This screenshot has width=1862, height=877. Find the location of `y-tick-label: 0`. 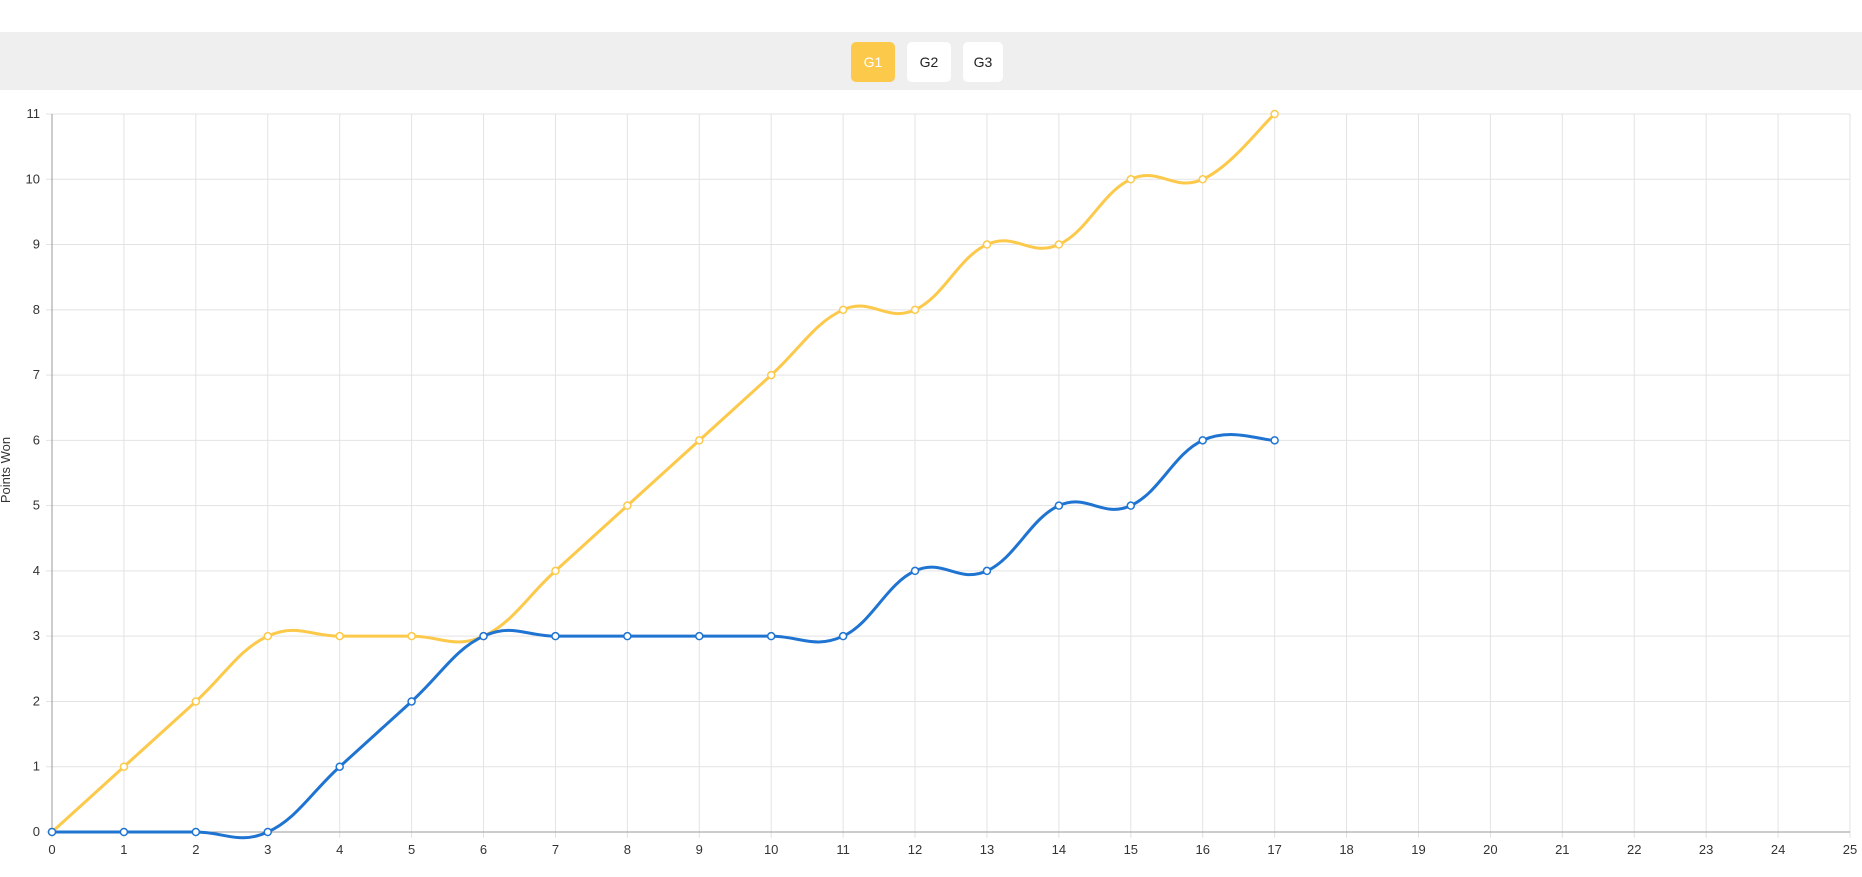

y-tick-label: 0 is located at coordinates (36, 831).